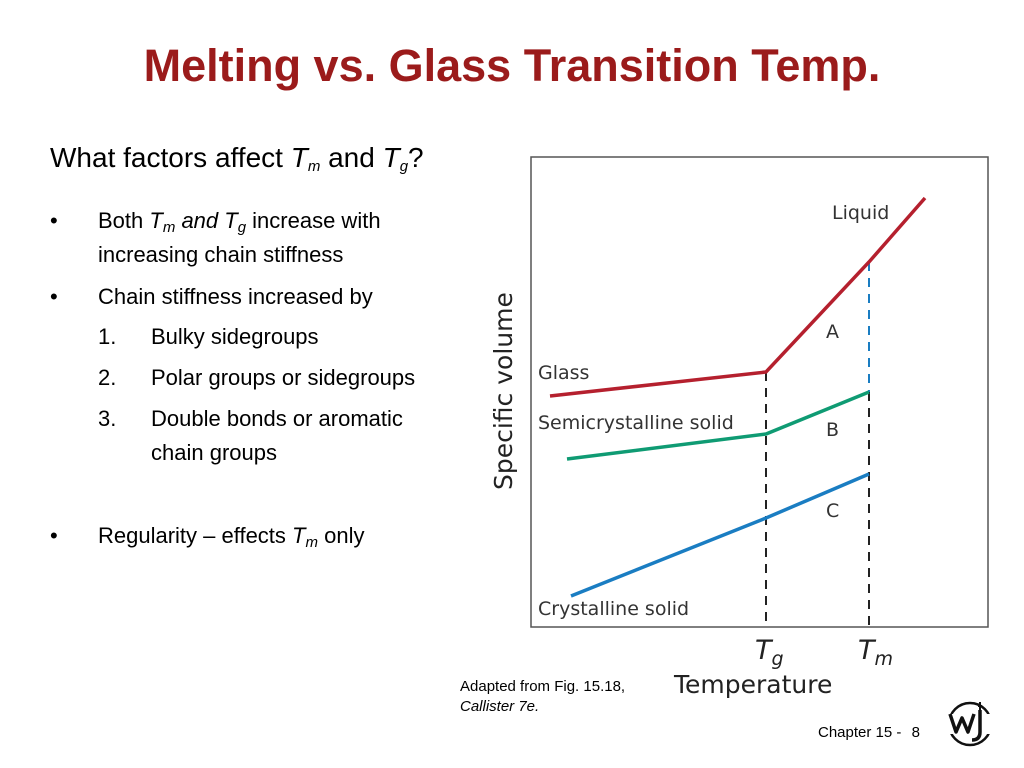 The height and width of the screenshot is (768, 1024). I want to click on caption-source: Callister 7e., so click(500, 706).